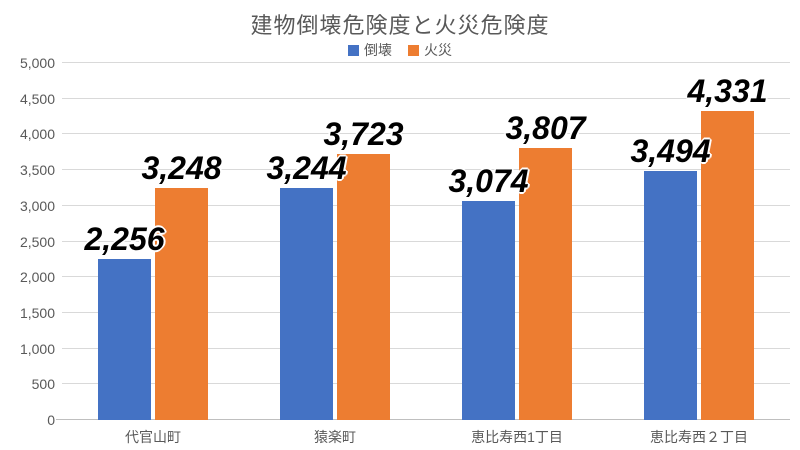  I want to click on x-category-label: 代官山町, so click(153, 437).